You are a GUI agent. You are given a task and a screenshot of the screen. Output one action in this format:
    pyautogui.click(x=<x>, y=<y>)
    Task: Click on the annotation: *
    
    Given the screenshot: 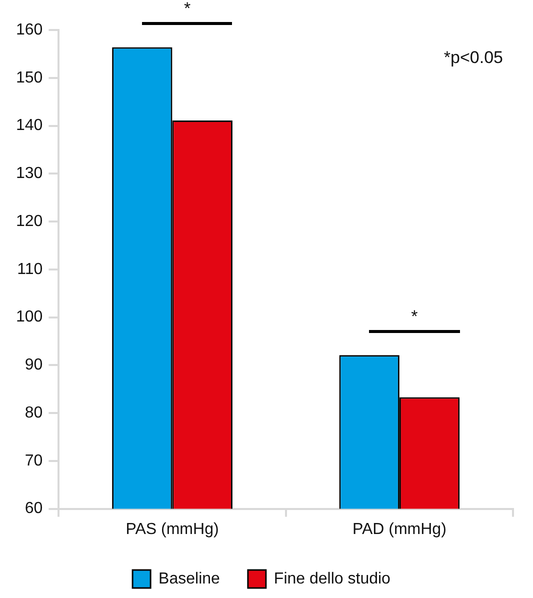 What is the action you would take?
    pyautogui.click(x=414, y=317)
    